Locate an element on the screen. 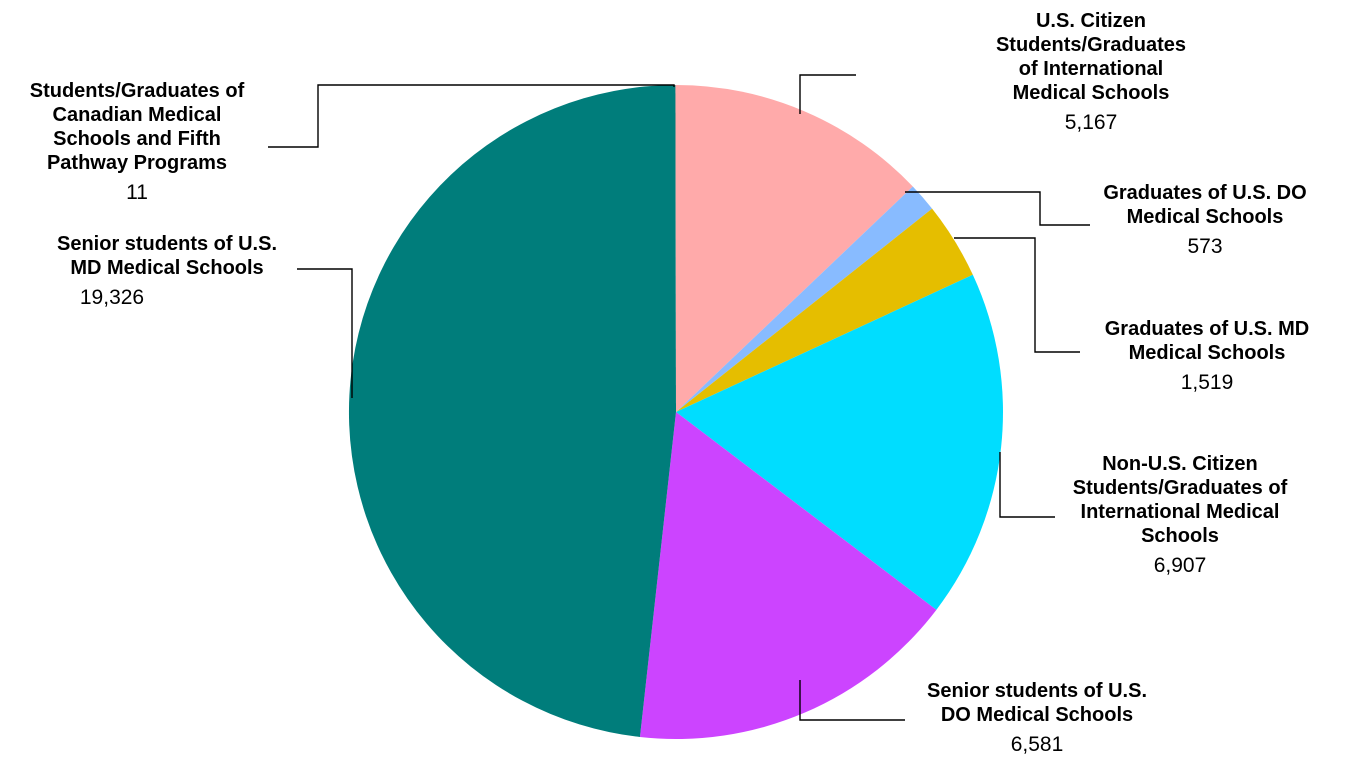 The height and width of the screenshot is (767, 1352). slice-label: Graduates of U.S. DO Medical Schools is located at coordinates (1204, 205).